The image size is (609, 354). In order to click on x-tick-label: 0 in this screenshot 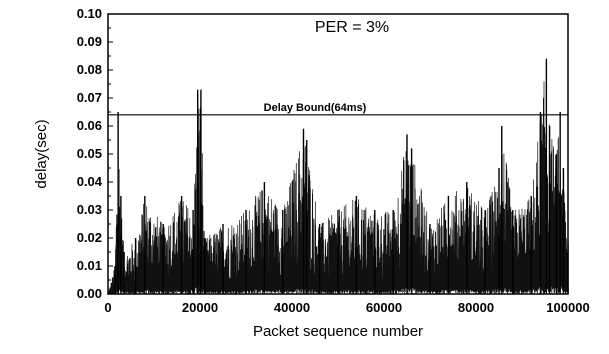, I will do `click(107, 307)`.